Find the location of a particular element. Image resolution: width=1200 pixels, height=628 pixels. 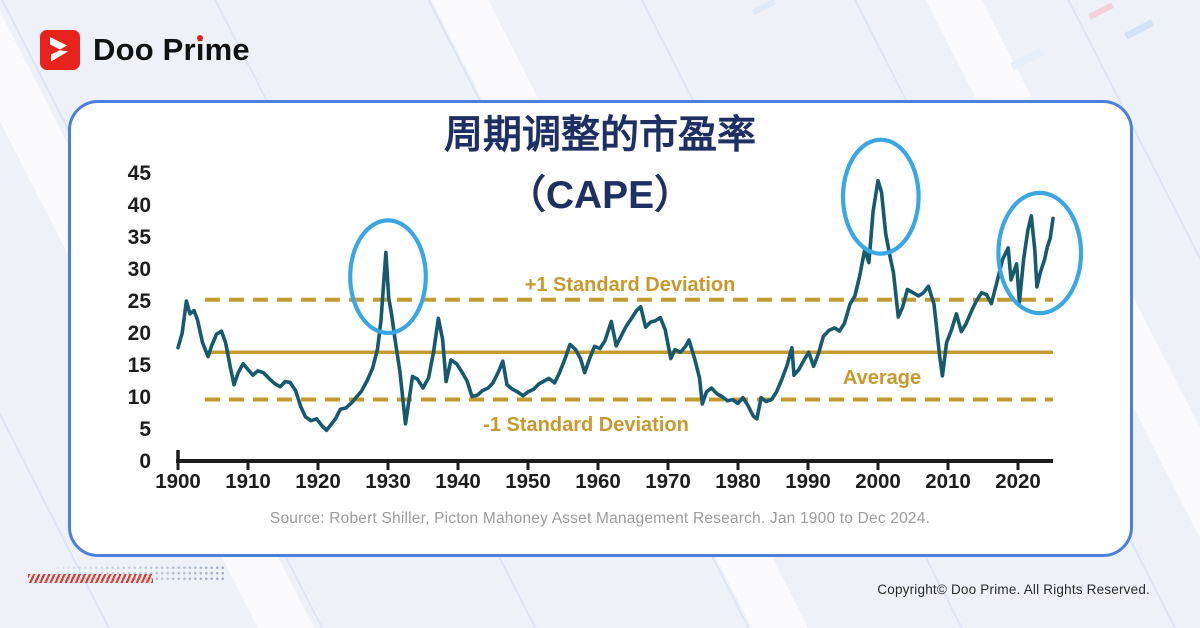

brand-text: Doo Pr is located at coordinates (144, 49).